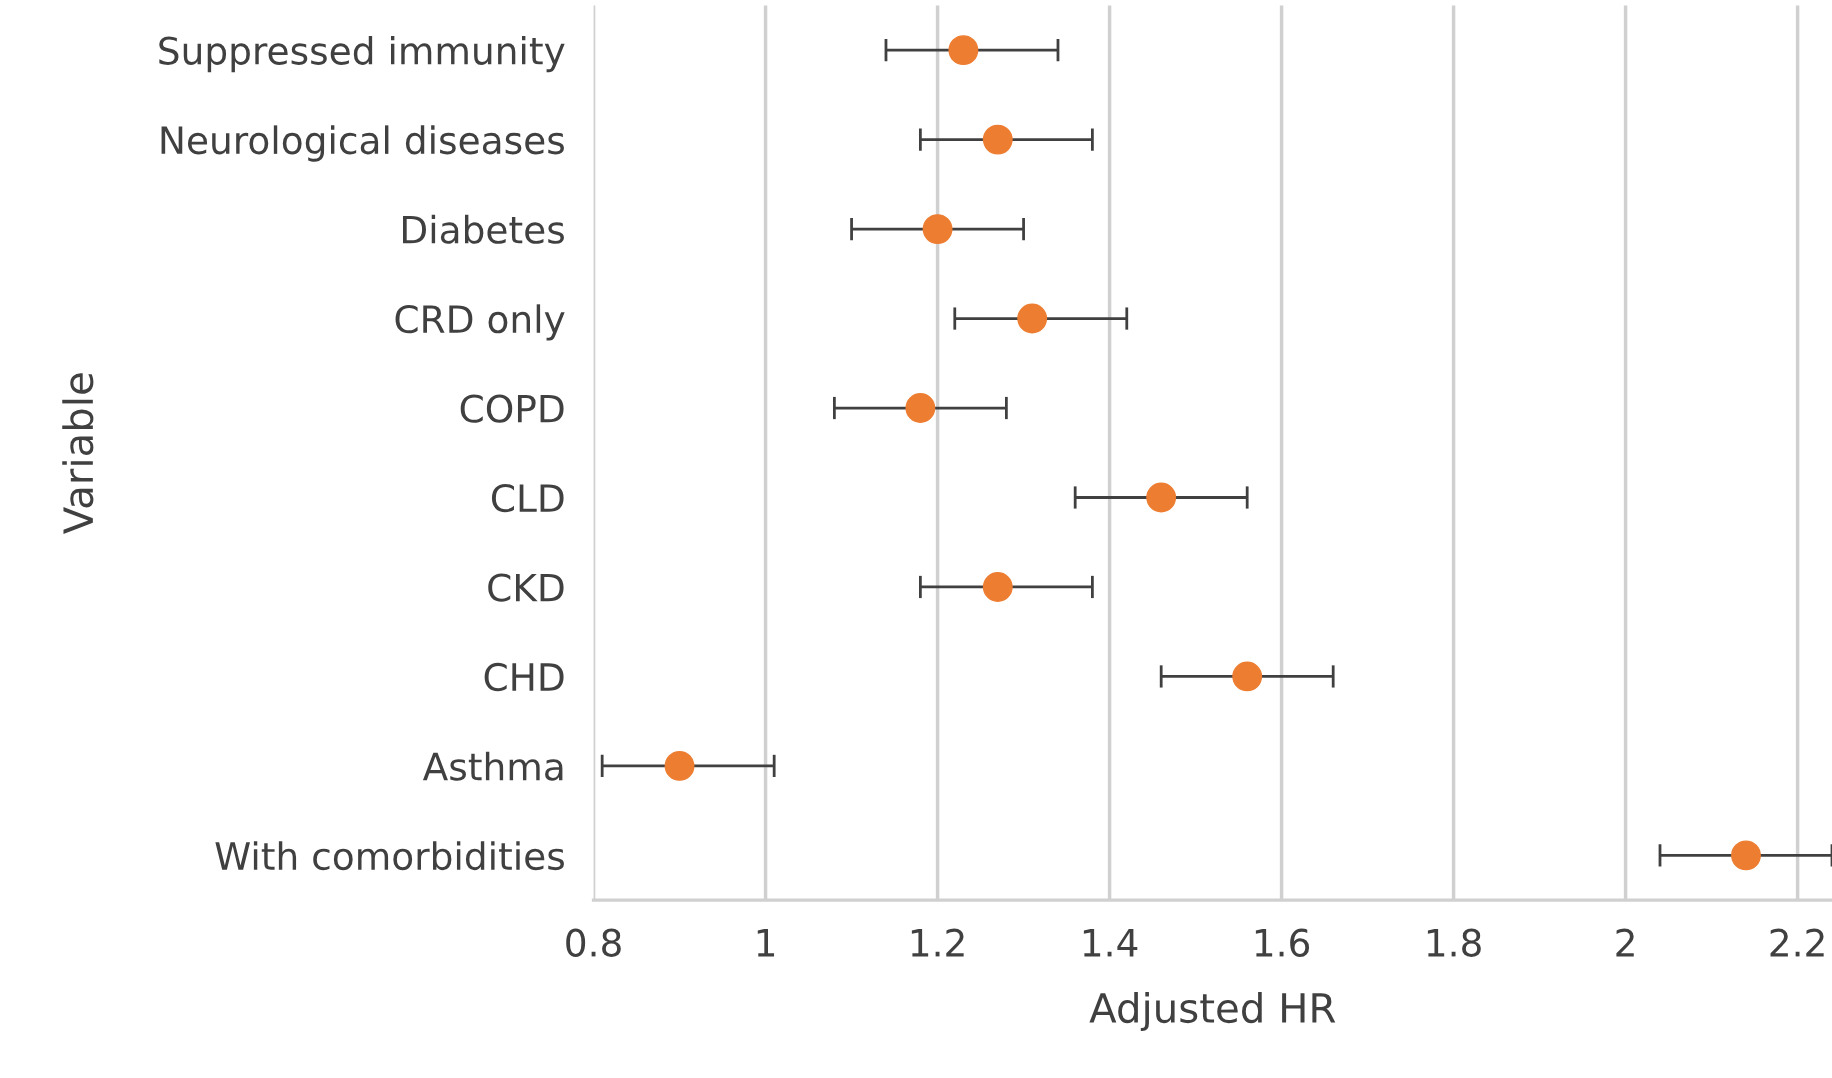  I want to click on y-tick-label: Asthma, so click(492, 766).